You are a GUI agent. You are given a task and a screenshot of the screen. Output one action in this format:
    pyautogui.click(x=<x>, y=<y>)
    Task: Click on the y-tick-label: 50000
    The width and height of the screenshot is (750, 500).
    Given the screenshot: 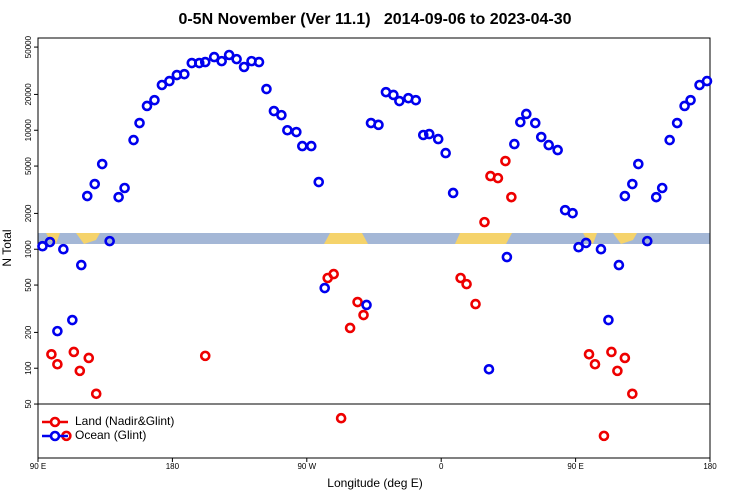 What is the action you would take?
    pyautogui.click(x=28, y=46)
    